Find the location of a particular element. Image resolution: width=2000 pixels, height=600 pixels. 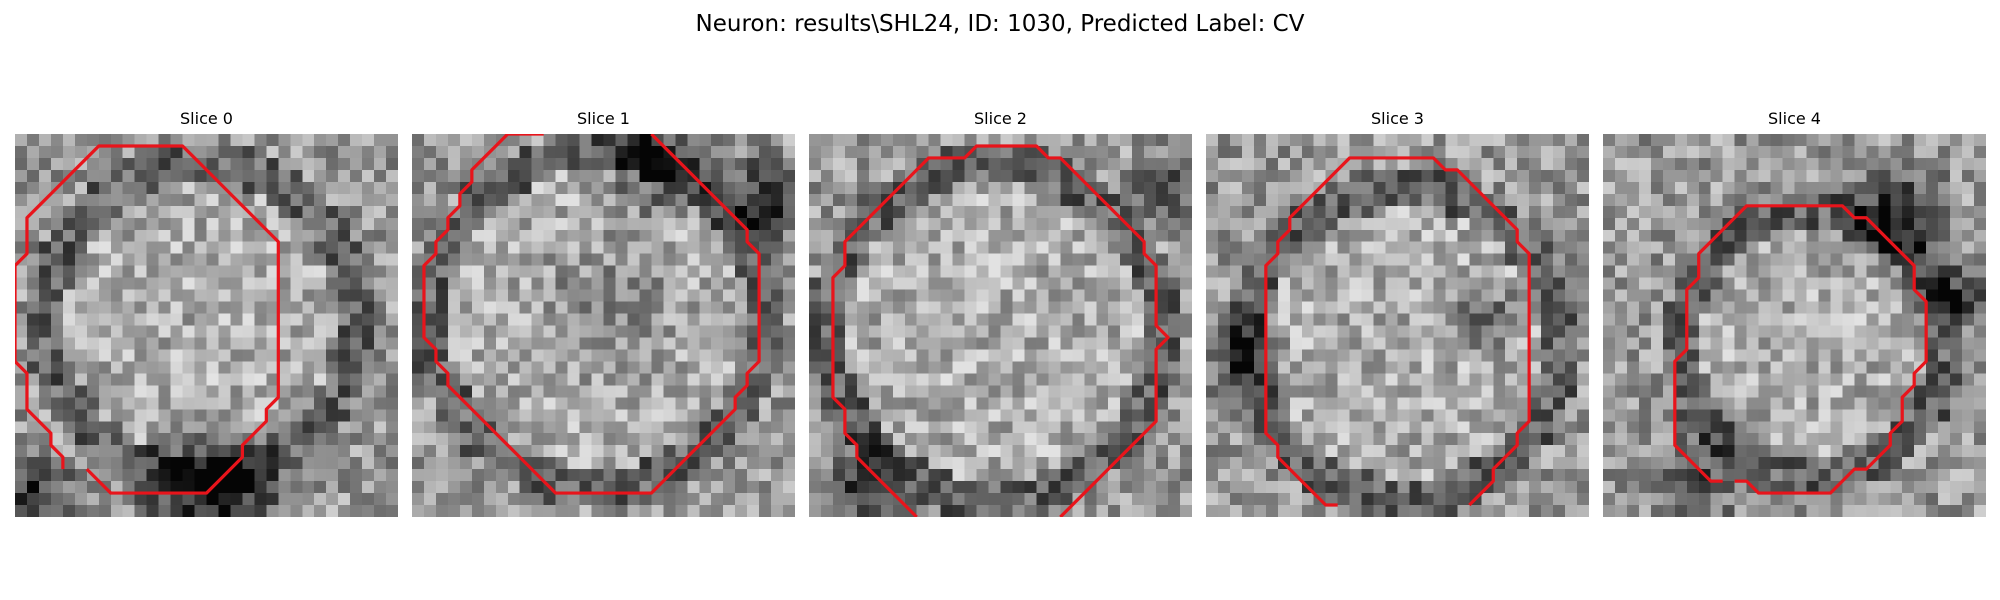

slice-title-1: Slice 1 is located at coordinates (603, 118).